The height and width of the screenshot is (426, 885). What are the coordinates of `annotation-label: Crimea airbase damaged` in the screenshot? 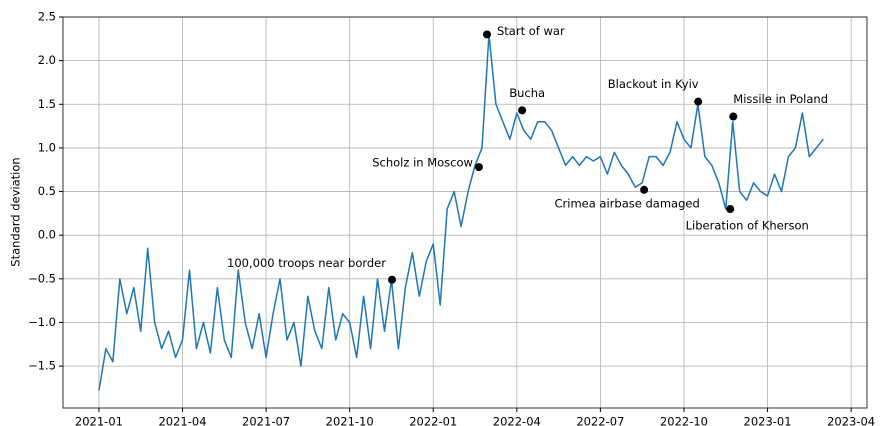 It's located at (627, 203).